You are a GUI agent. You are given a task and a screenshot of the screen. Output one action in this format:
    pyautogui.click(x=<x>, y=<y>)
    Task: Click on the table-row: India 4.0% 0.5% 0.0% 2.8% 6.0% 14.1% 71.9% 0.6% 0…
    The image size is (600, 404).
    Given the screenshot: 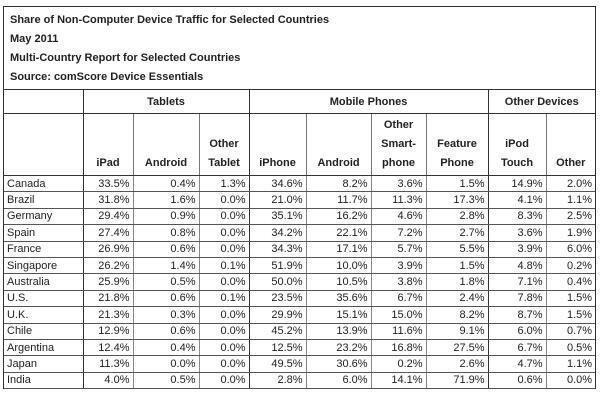 What is the action you would take?
    pyautogui.click(x=300, y=381)
    